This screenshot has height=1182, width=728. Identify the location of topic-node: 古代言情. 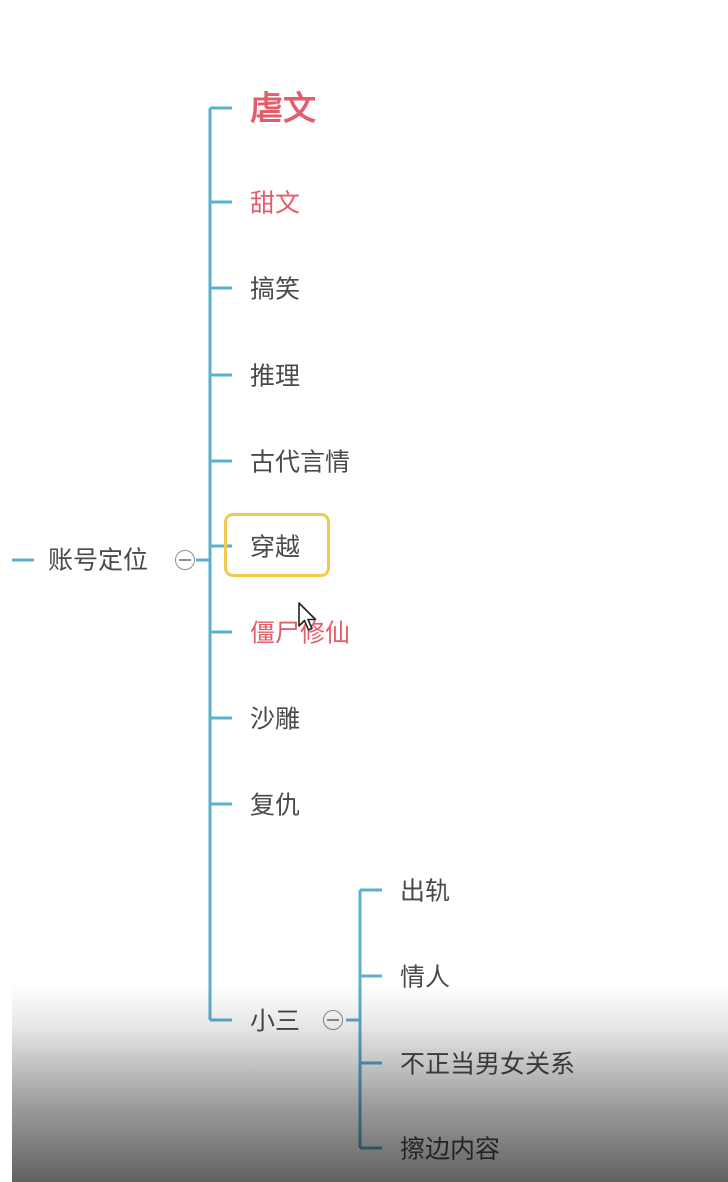
(300, 462).